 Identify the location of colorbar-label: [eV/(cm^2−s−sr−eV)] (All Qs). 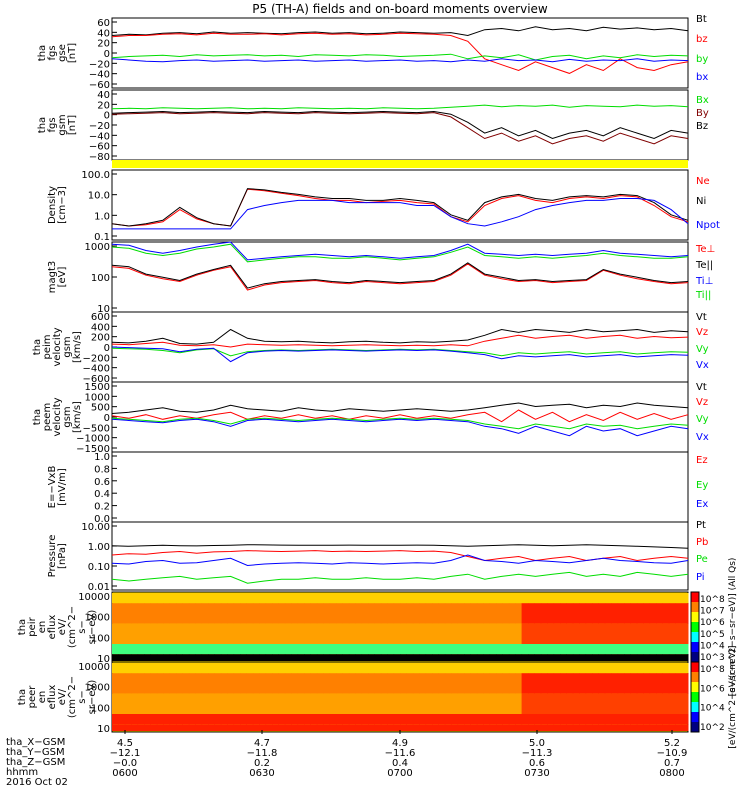
(733, 627).